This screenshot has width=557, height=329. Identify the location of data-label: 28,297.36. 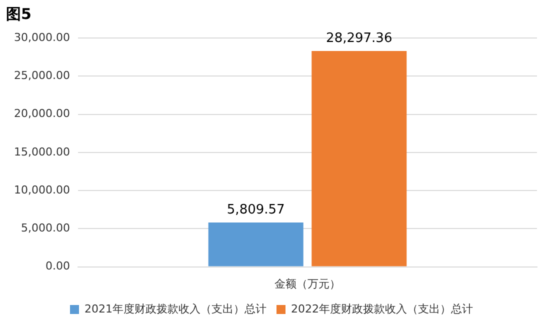
(359, 38).